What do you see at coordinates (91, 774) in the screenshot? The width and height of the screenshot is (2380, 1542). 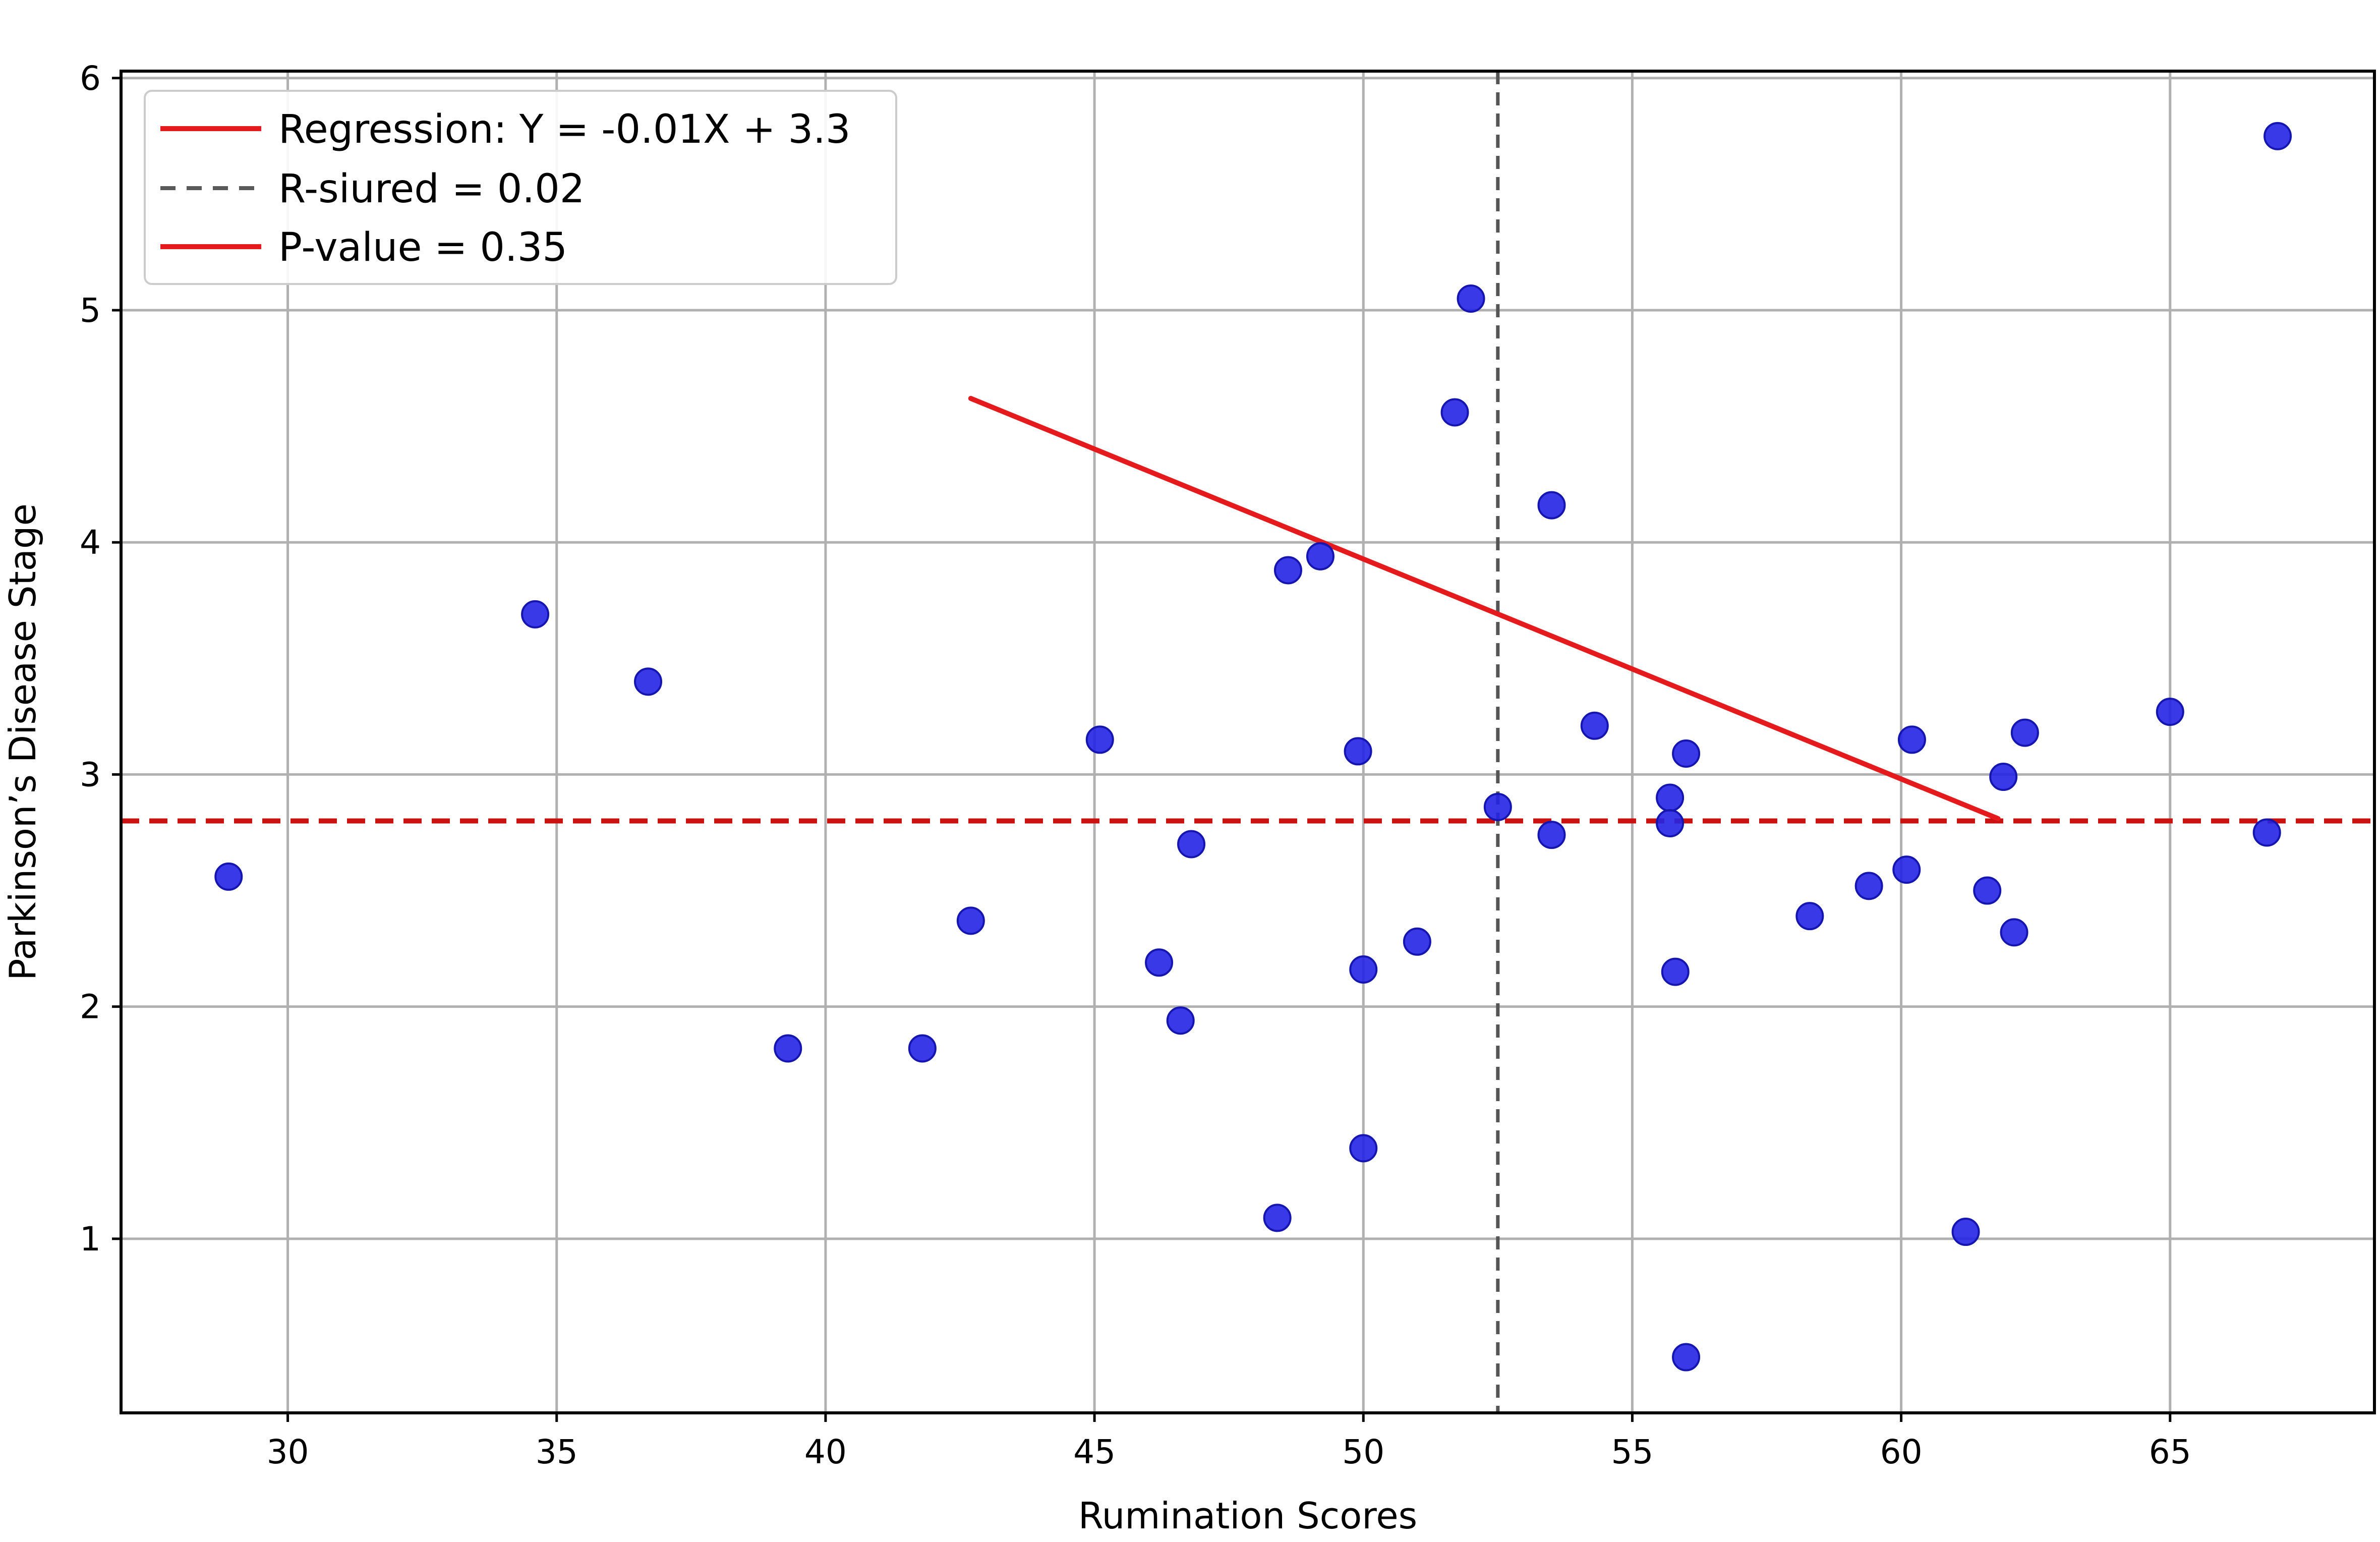 I see `y-tick-label: 3` at bounding box center [91, 774].